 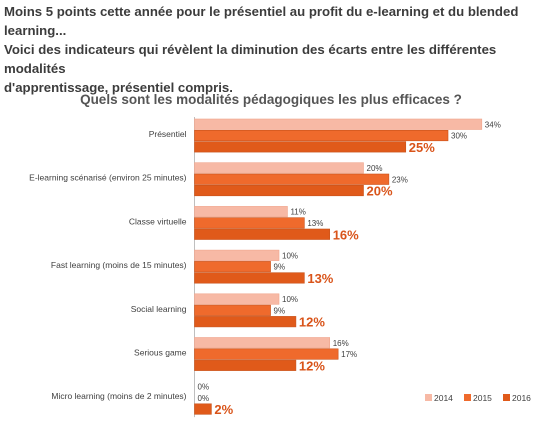 What do you see at coordinates (428, 397) in the screenshot?
I see `legend-swatch-2014` at bounding box center [428, 397].